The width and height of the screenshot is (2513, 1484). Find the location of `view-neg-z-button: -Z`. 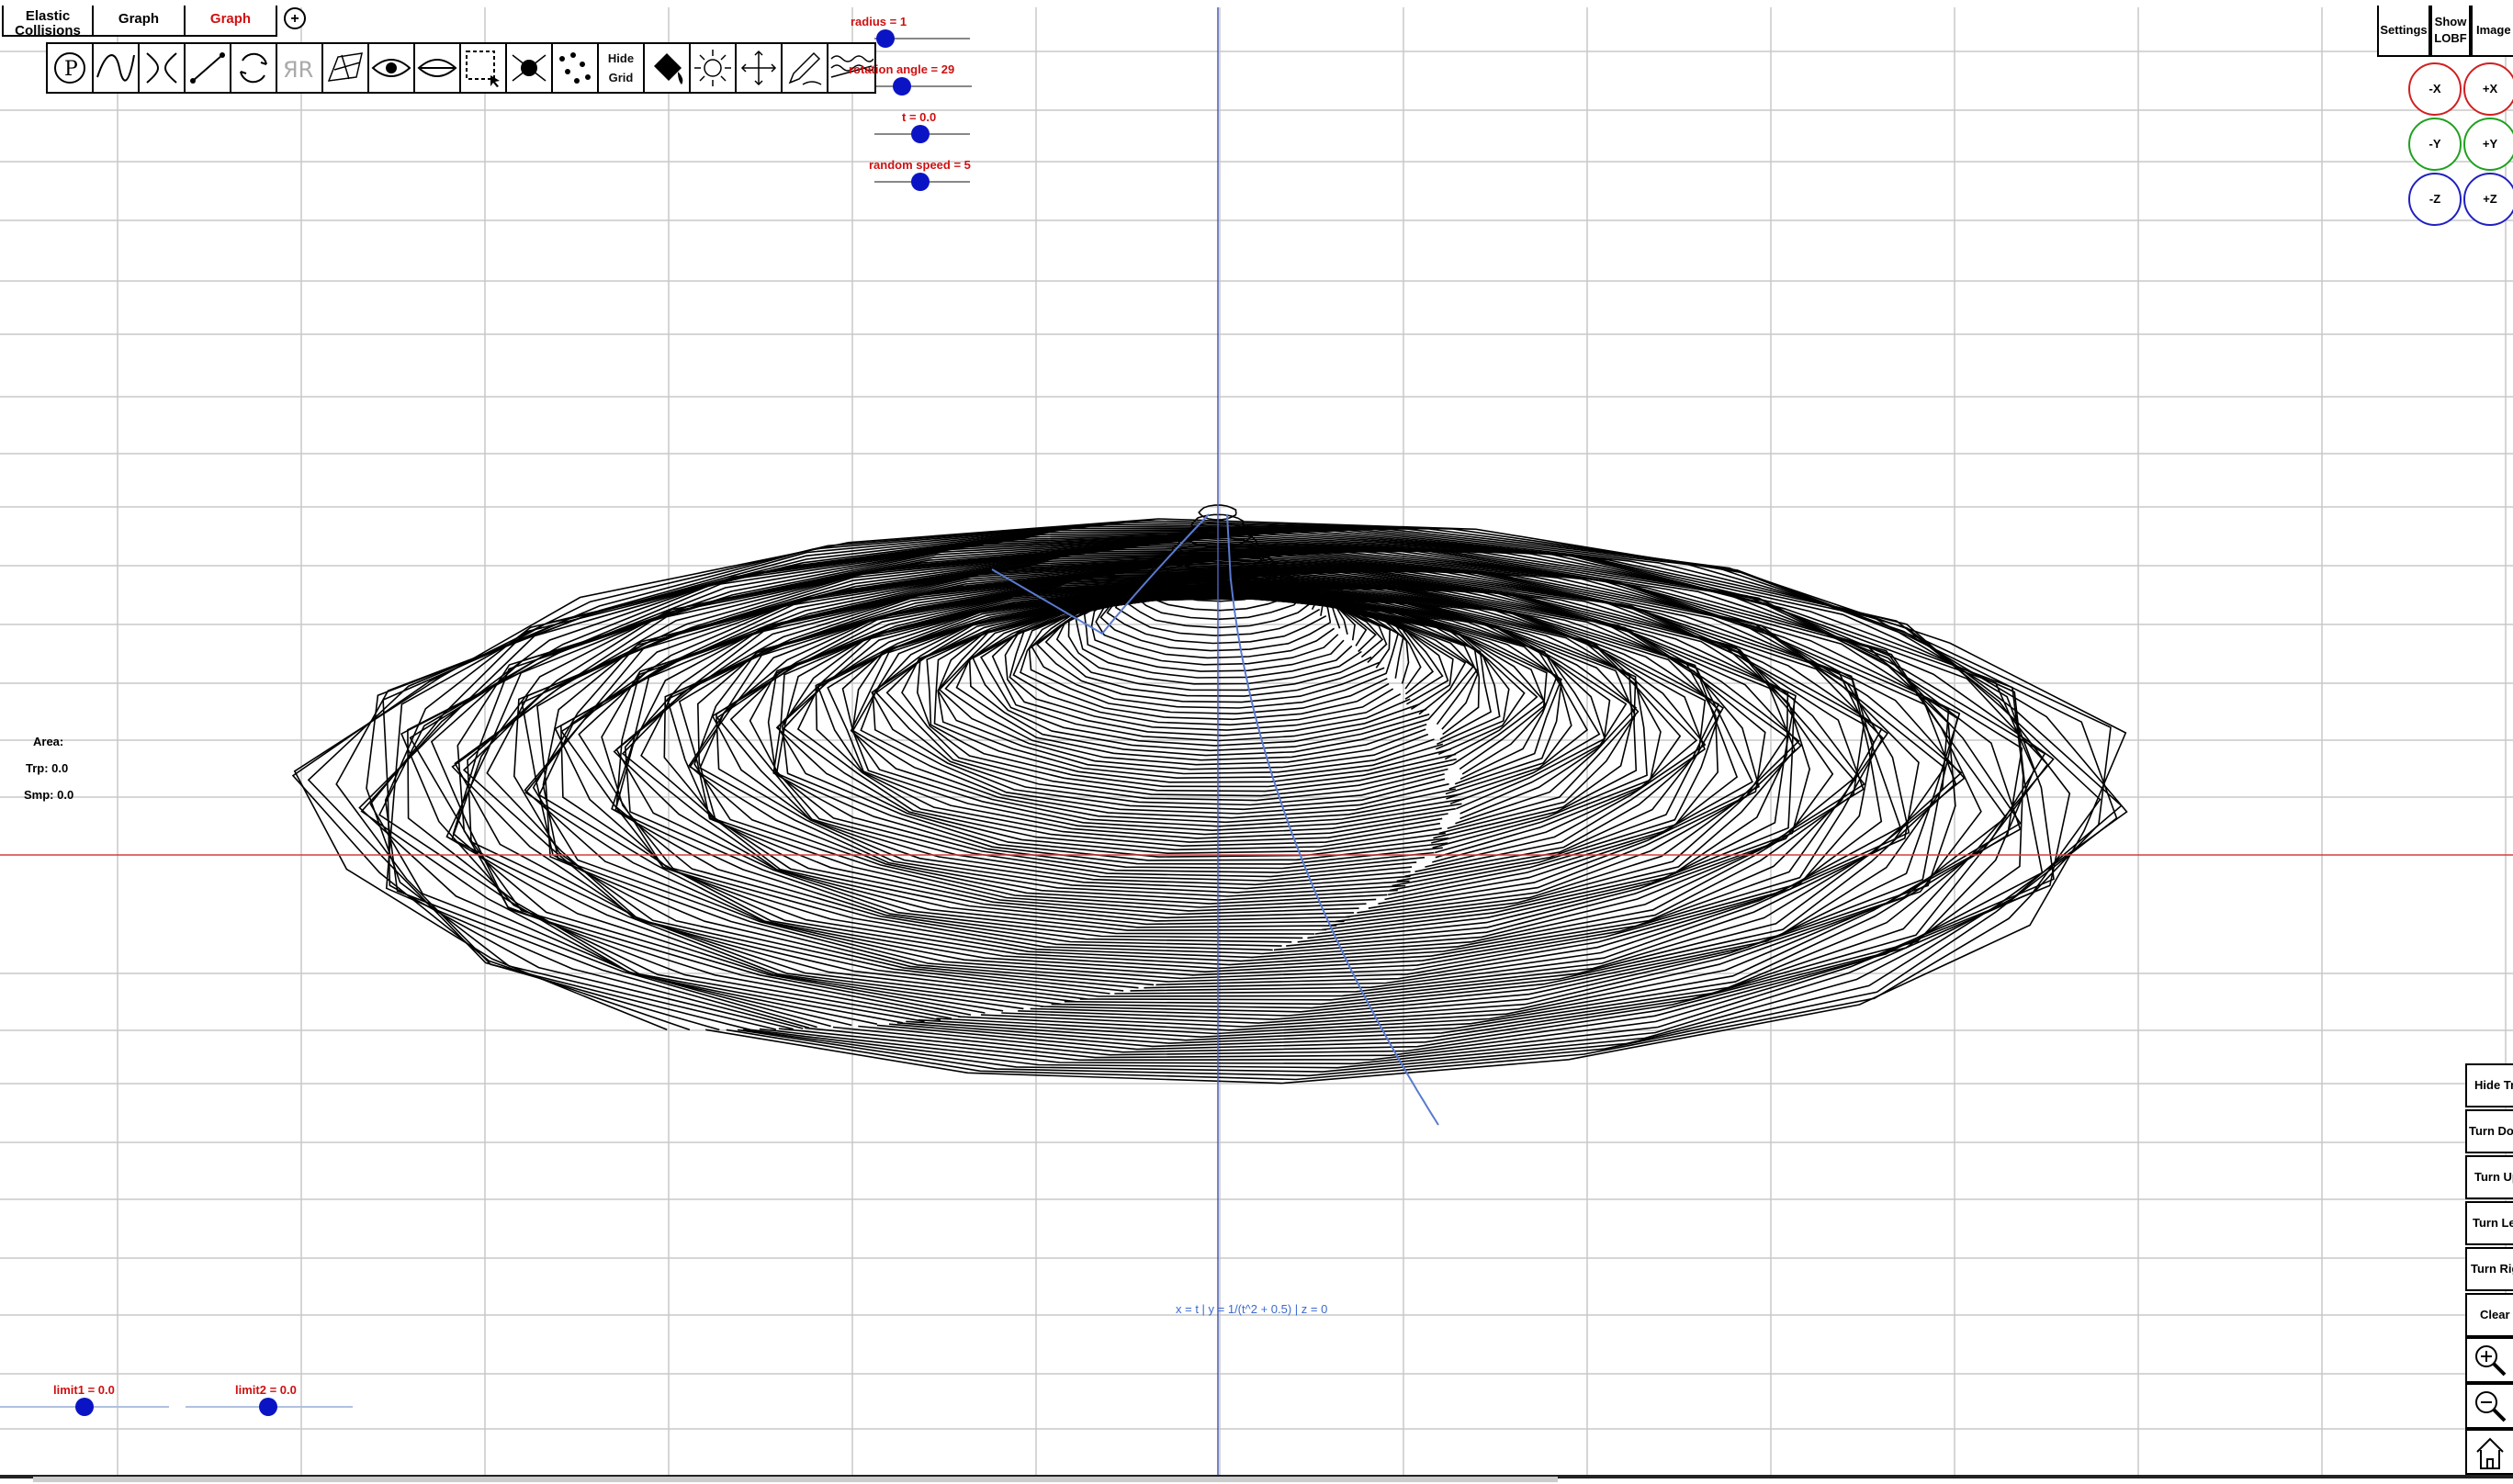

view-neg-z-button: -Z is located at coordinates (2435, 200).